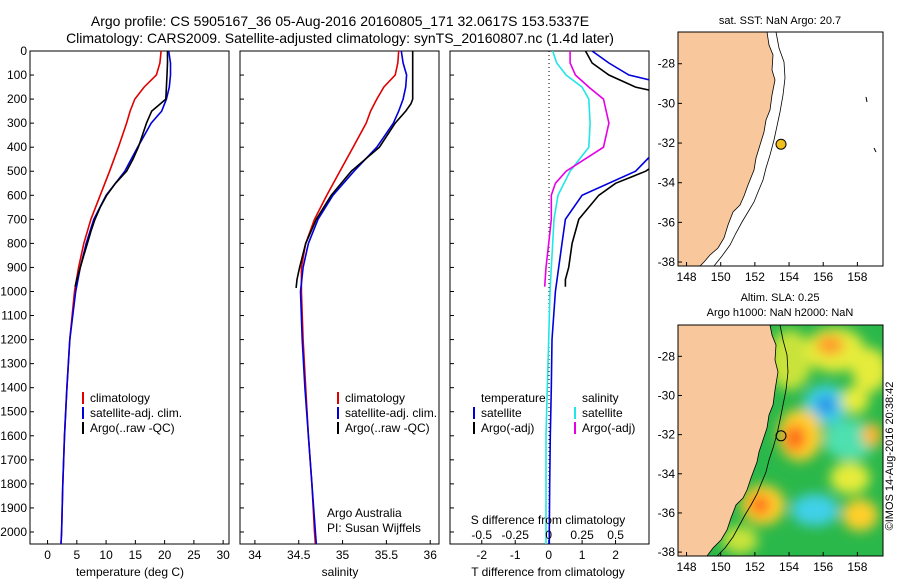 The height and width of the screenshot is (580, 900). I want to click on s-difference-tick-label: 0.25, so click(582, 535).